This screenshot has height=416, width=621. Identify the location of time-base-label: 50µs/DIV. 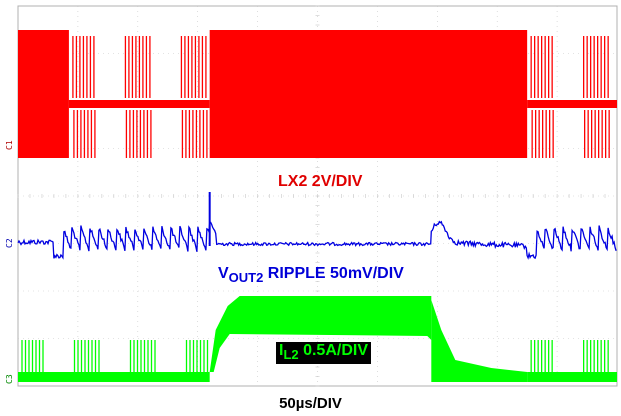
(310, 403).